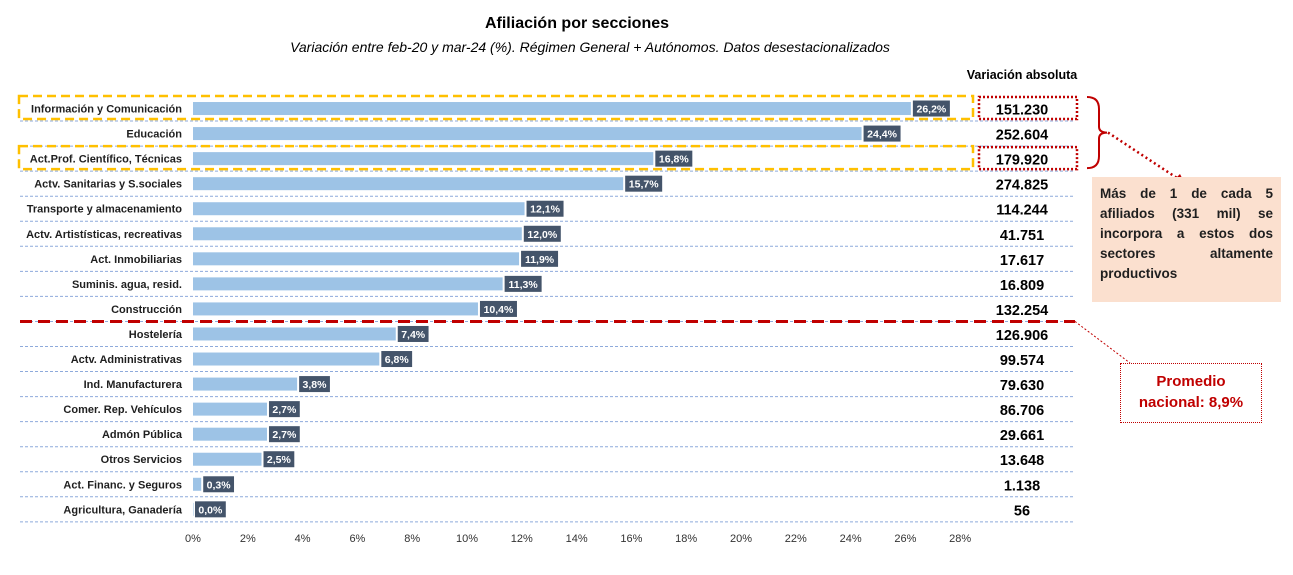 The image size is (1293, 575). Describe the element at coordinates (960, 539) in the screenshot. I see `x-tick-label: 28%` at that location.